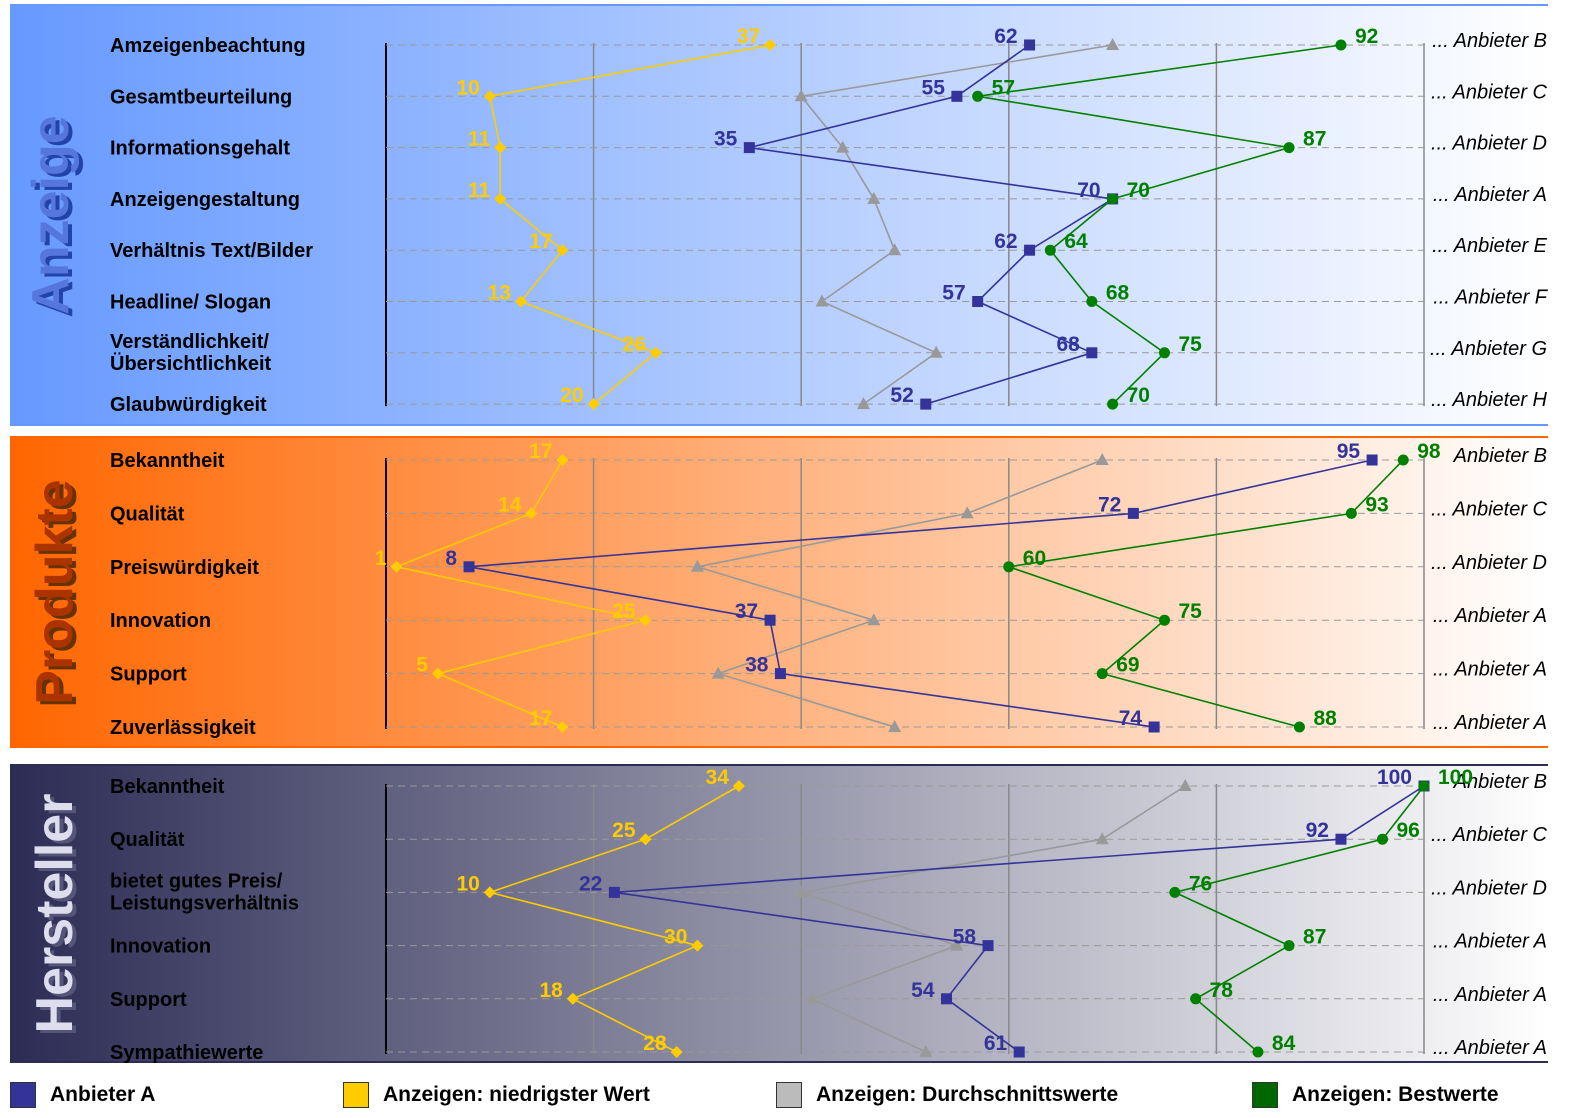  I want to click on data-label: 52, so click(901, 395).